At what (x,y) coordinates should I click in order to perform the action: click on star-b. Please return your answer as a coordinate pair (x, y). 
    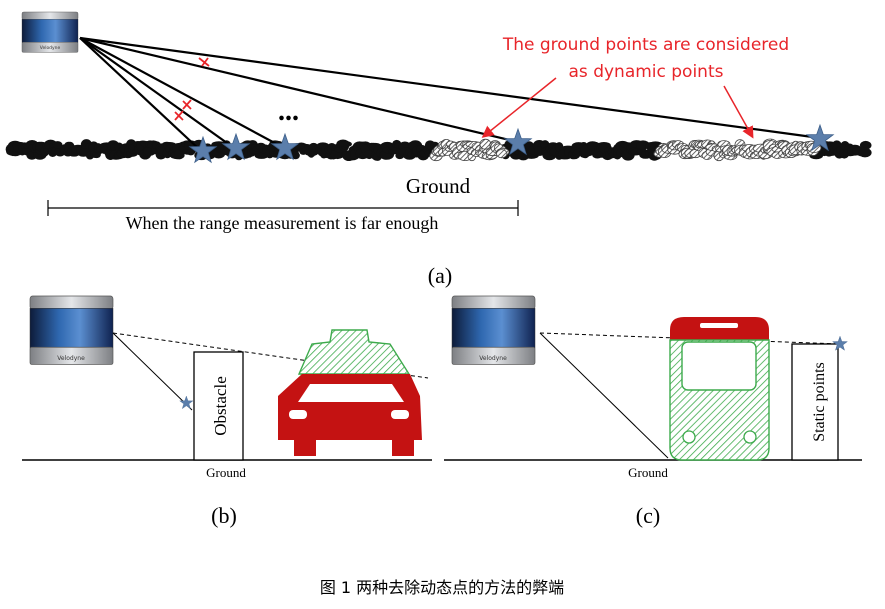
    Looking at the image, I should click on (186, 402).